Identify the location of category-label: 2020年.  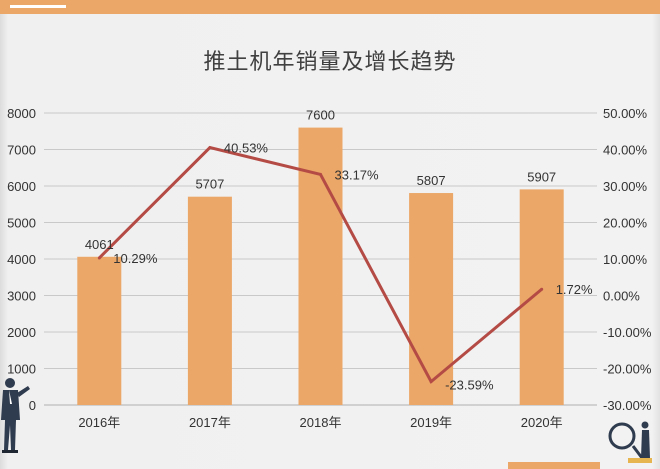
(542, 422).